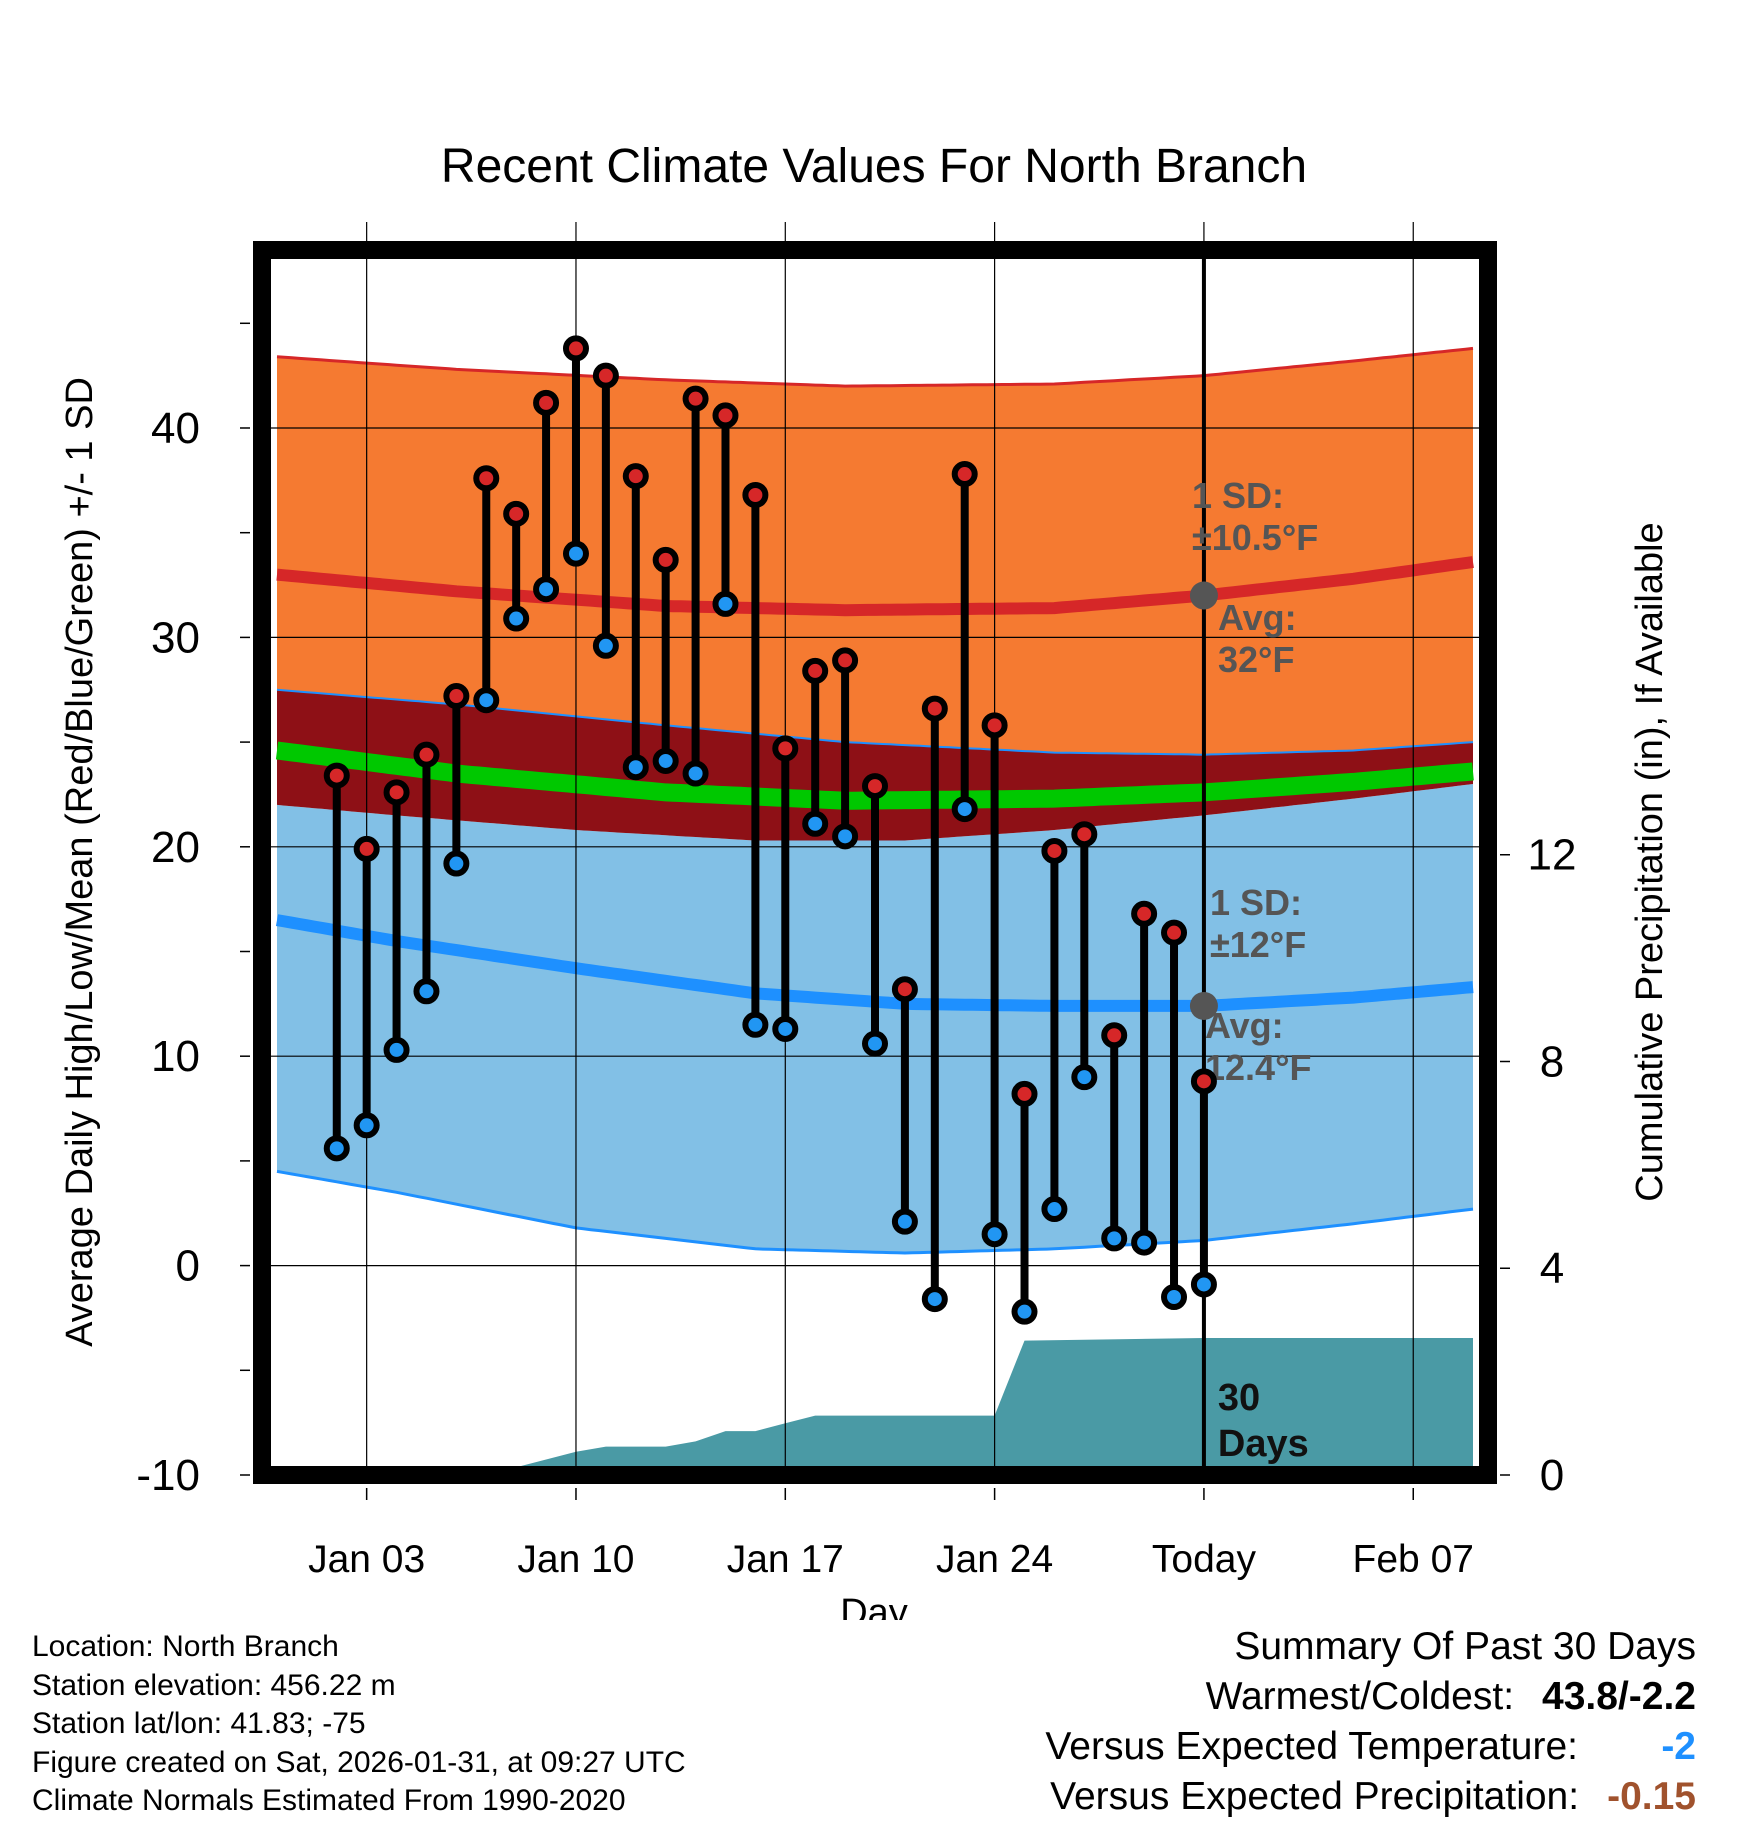 The image size is (1748, 1828). Describe the element at coordinates (366, 1559) in the screenshot. I see `x-tick-label: Jan 03` at that location.